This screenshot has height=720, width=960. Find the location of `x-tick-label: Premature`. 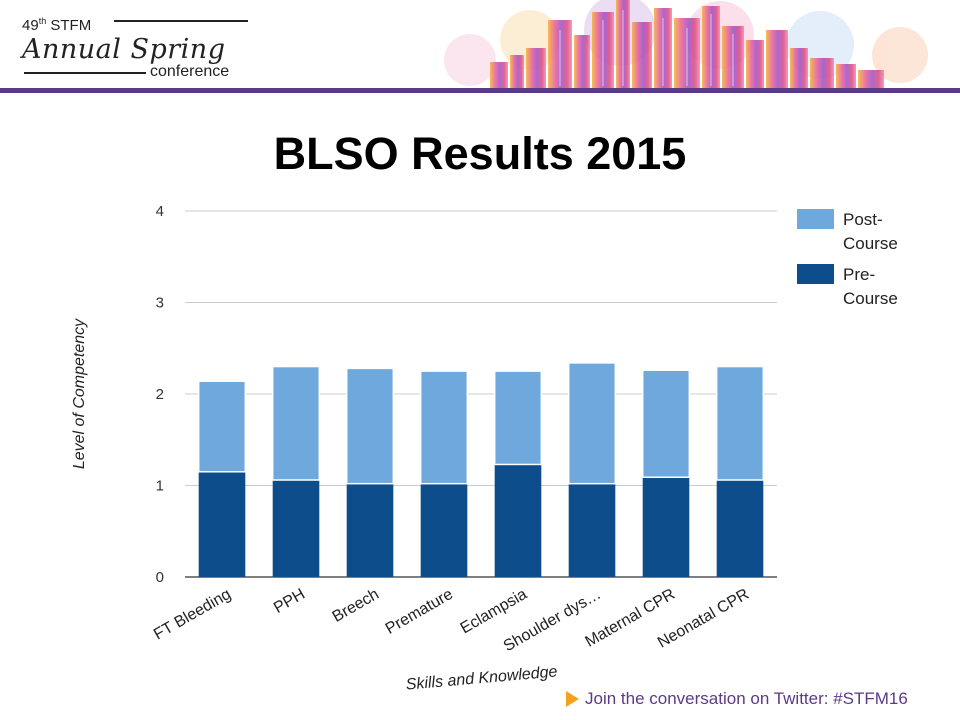

x-tick-label: Premature is located at coordinates (419, 612).